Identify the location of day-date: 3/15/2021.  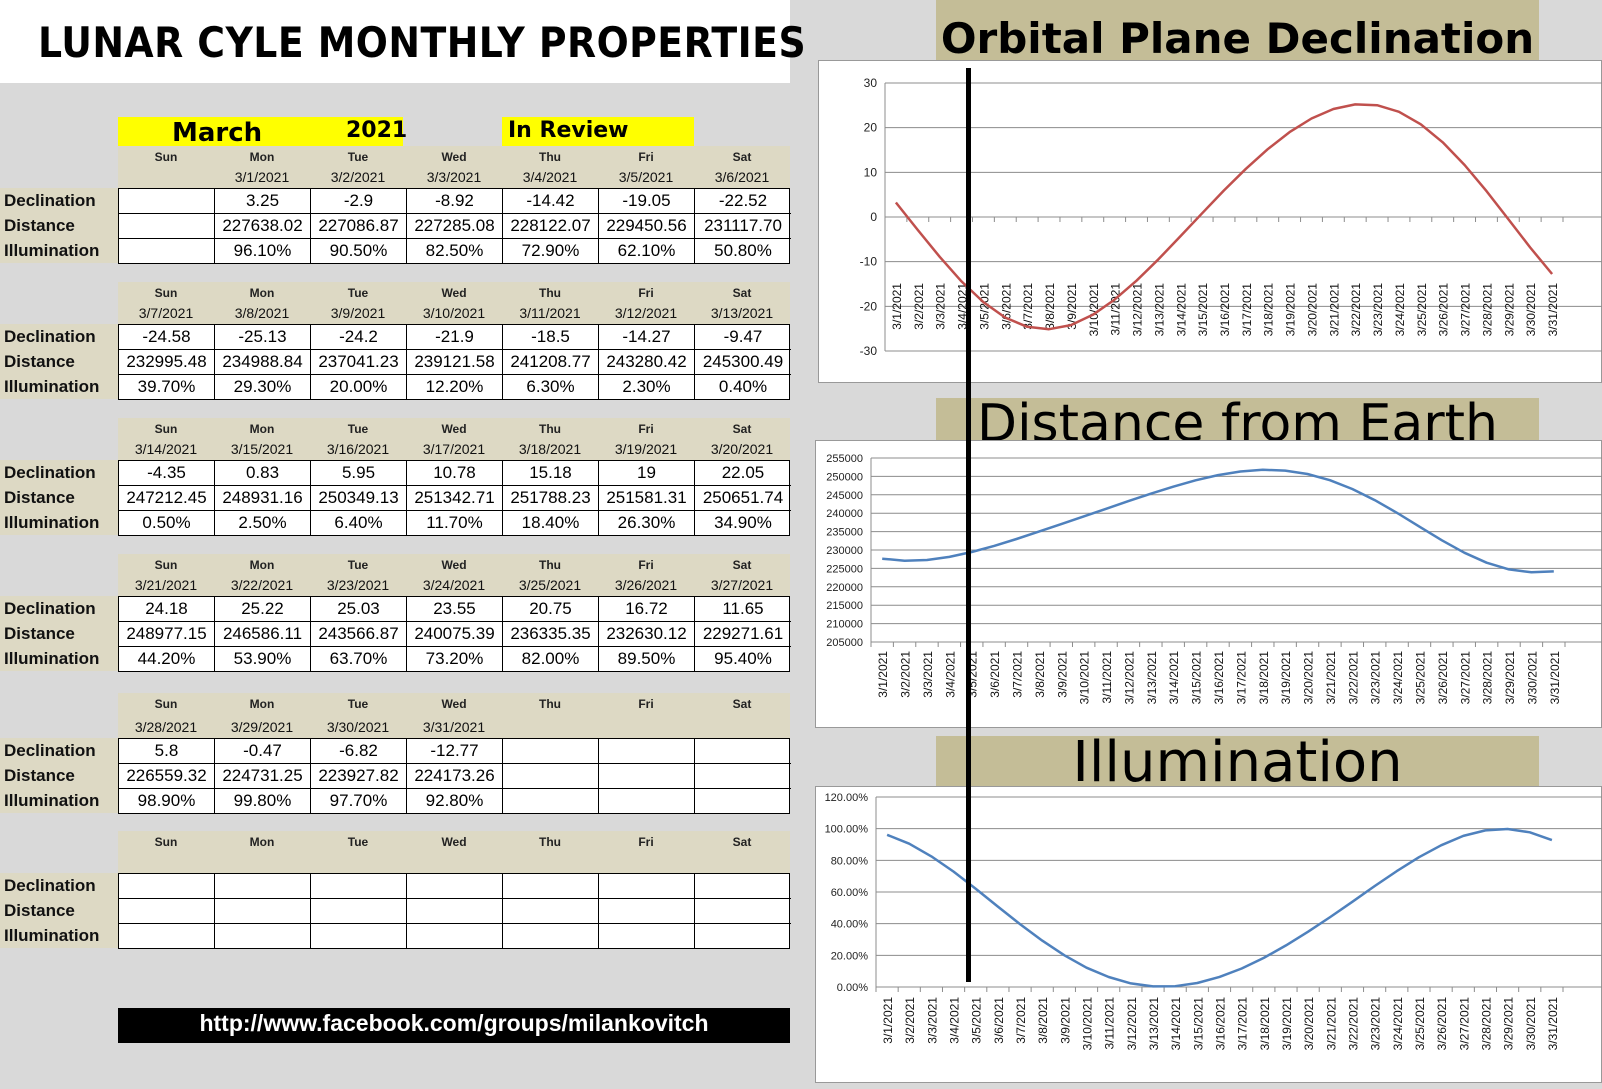
(262, 449).